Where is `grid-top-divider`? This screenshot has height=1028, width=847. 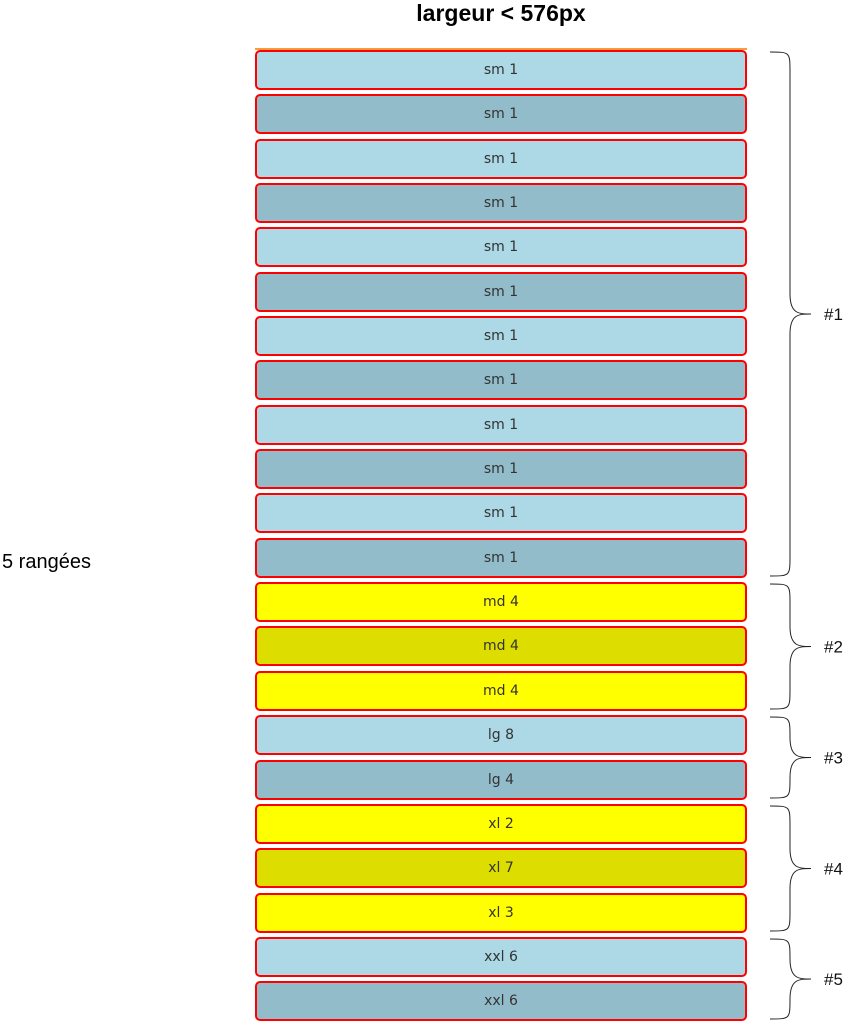 grid-top-divider is located at coordinates (501, 49).